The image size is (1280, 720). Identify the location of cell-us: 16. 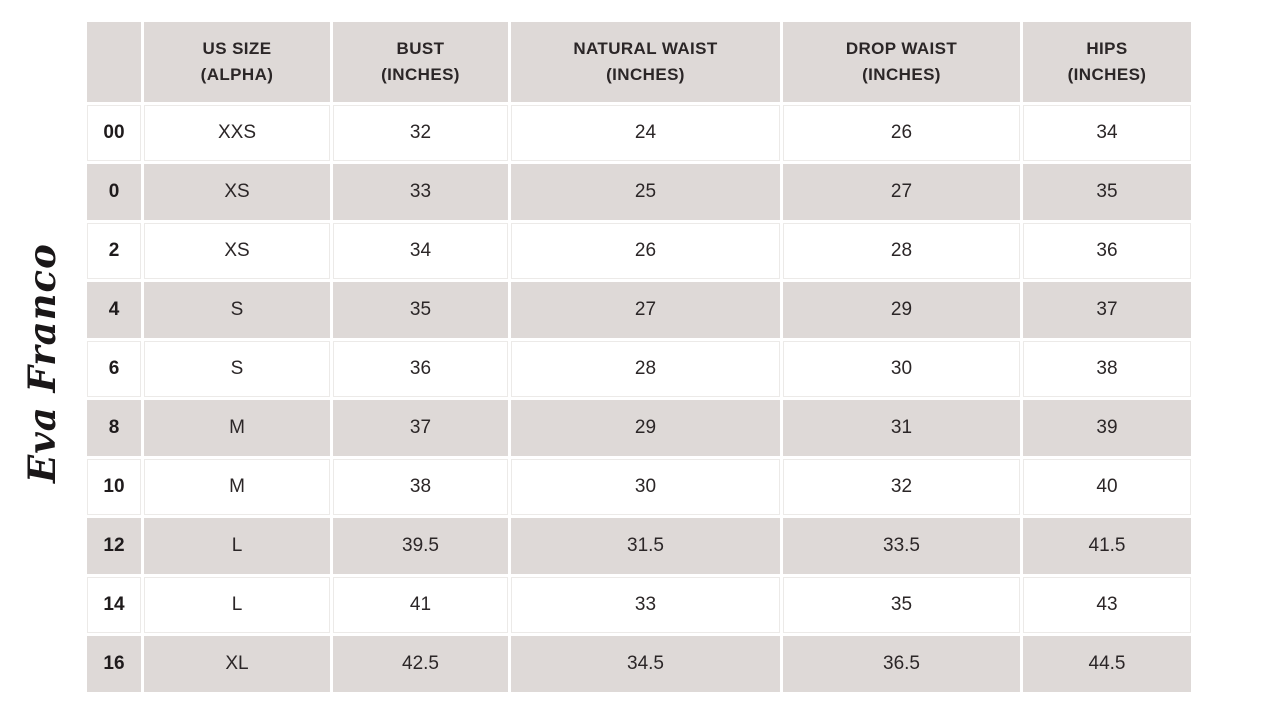
(114, 664).